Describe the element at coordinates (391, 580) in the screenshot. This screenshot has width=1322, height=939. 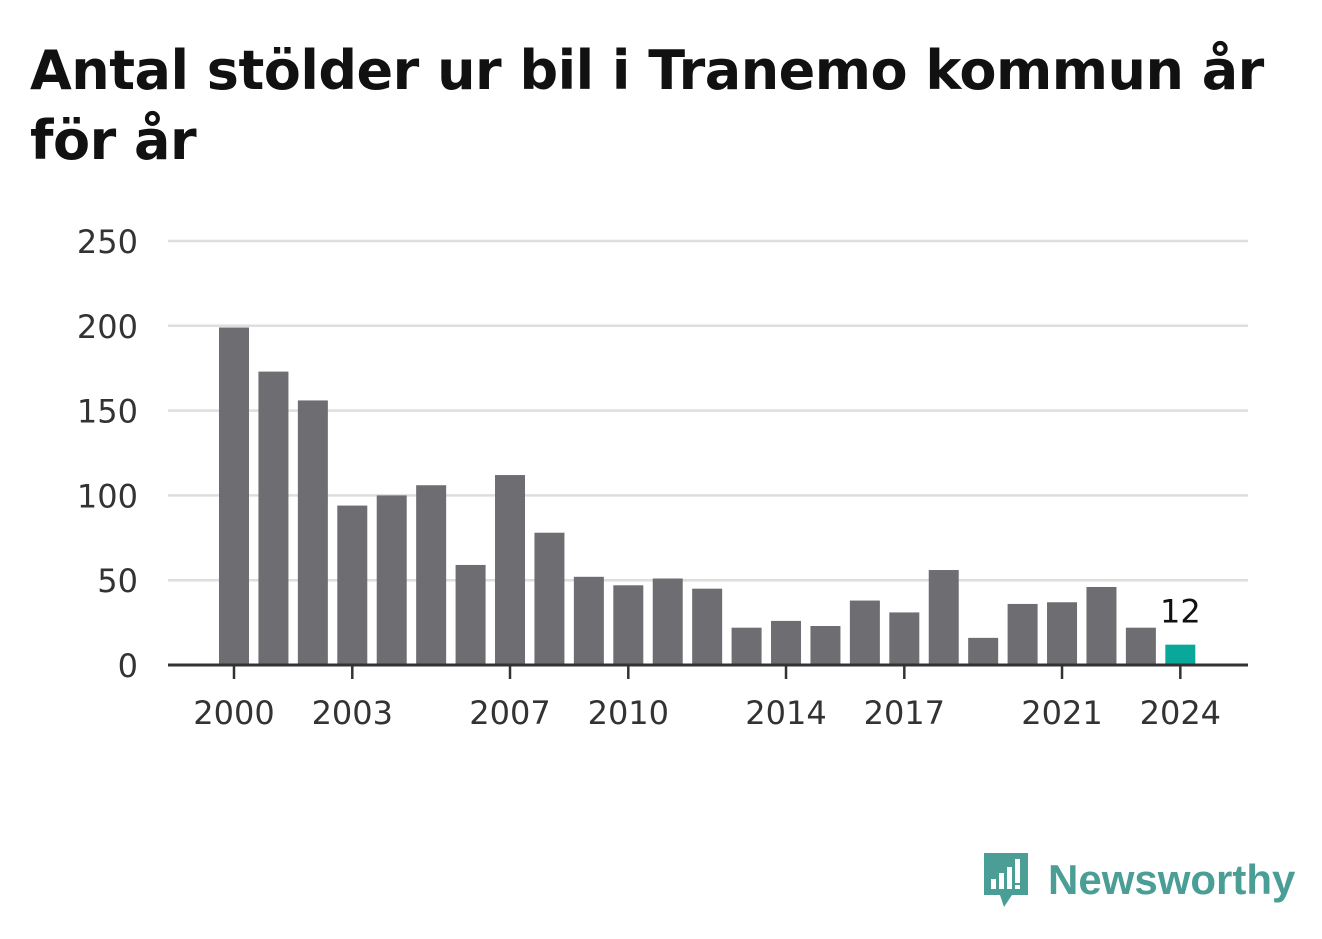
I see `bar-2004` at that location.